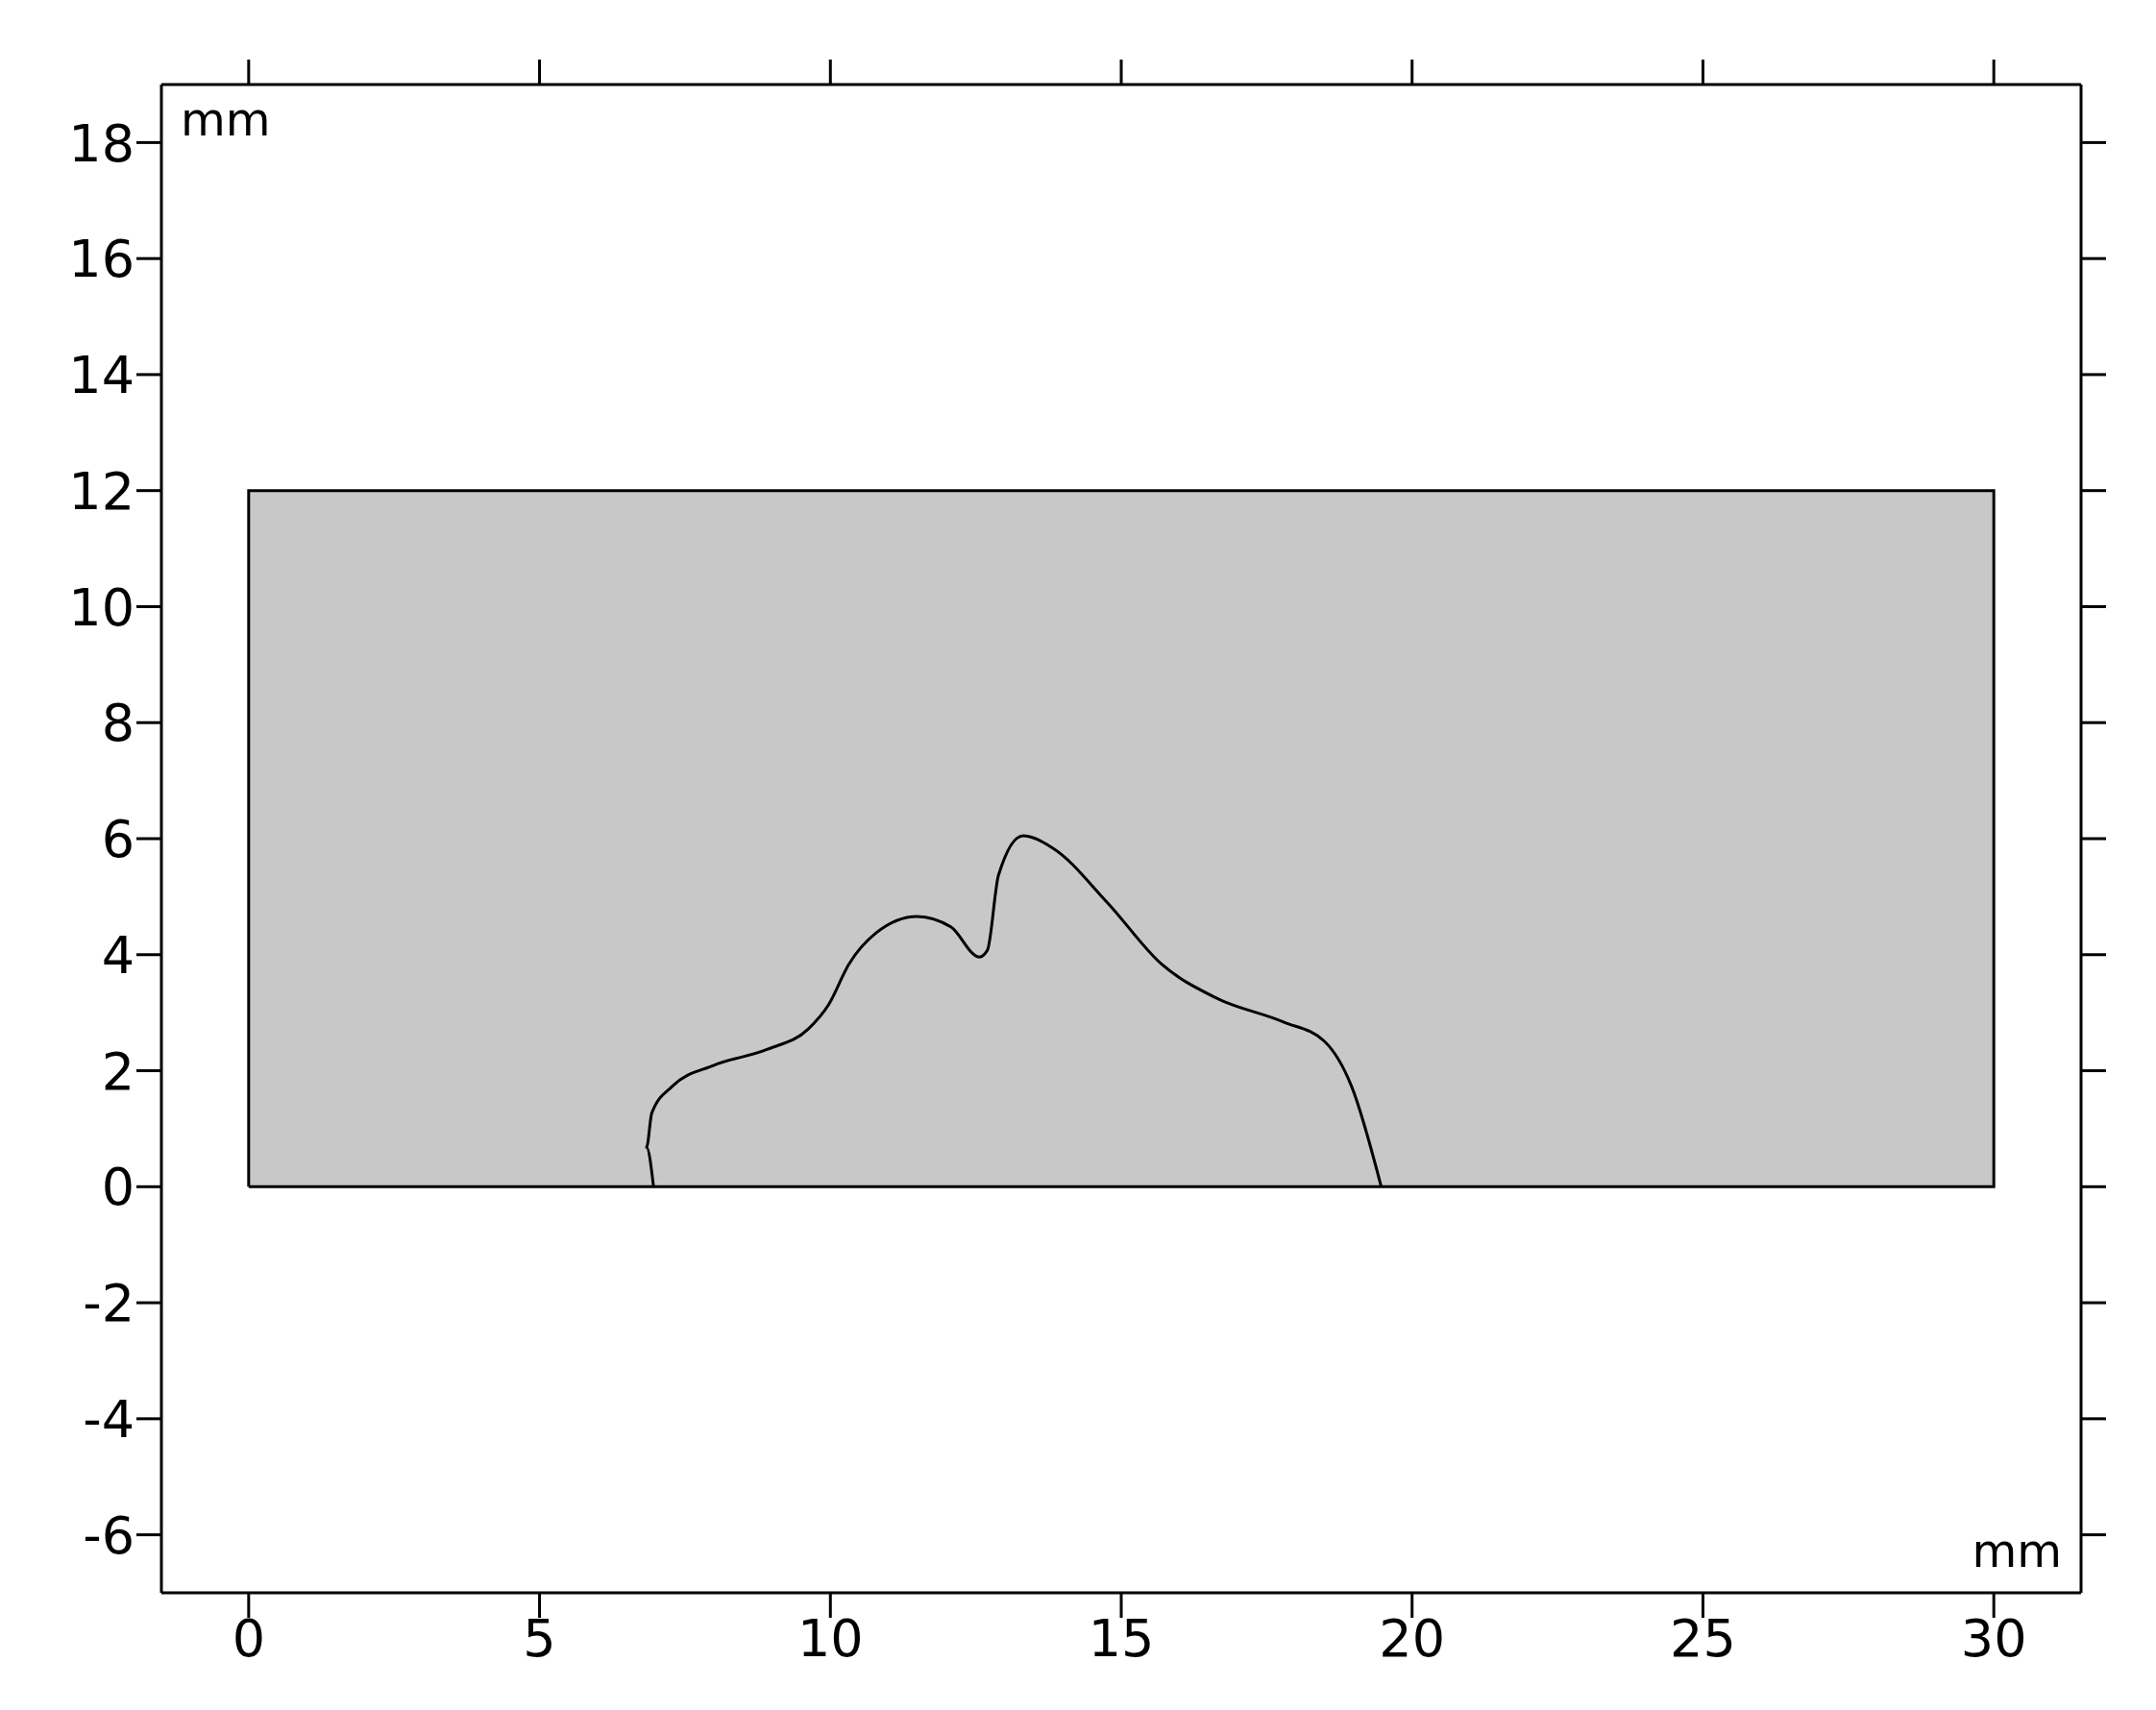 The height and width of the screenshot is (1710, 2156). Describe the element at coordinates (1703, 1639) in the screenshot. I see `x-tick-label: 25` at that location.